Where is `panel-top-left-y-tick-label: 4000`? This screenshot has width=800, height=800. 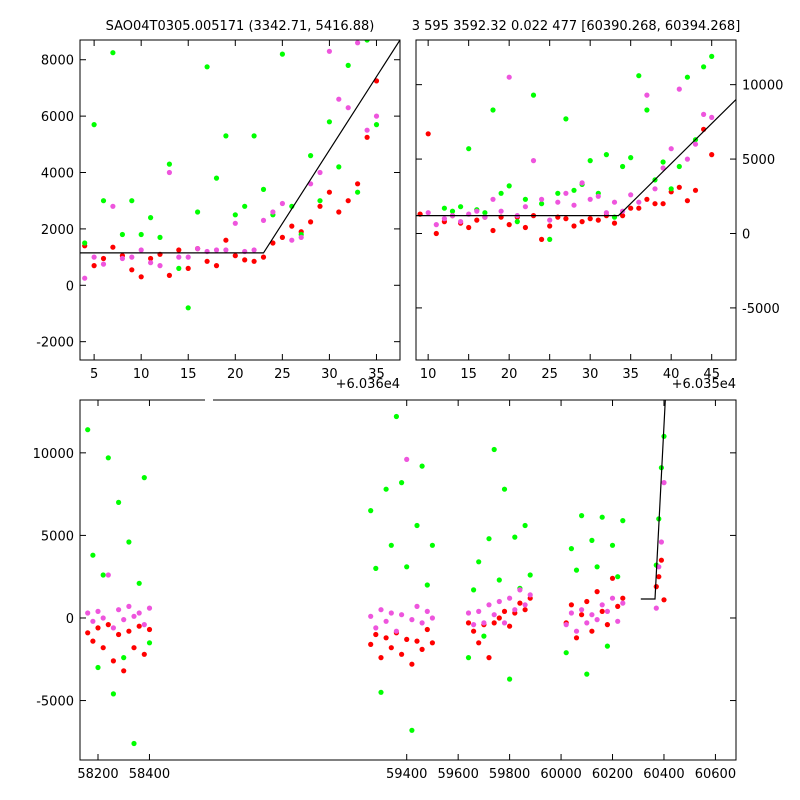 panel-top-left-y-tick-label: 4000 is located at coordinates (57, 174).